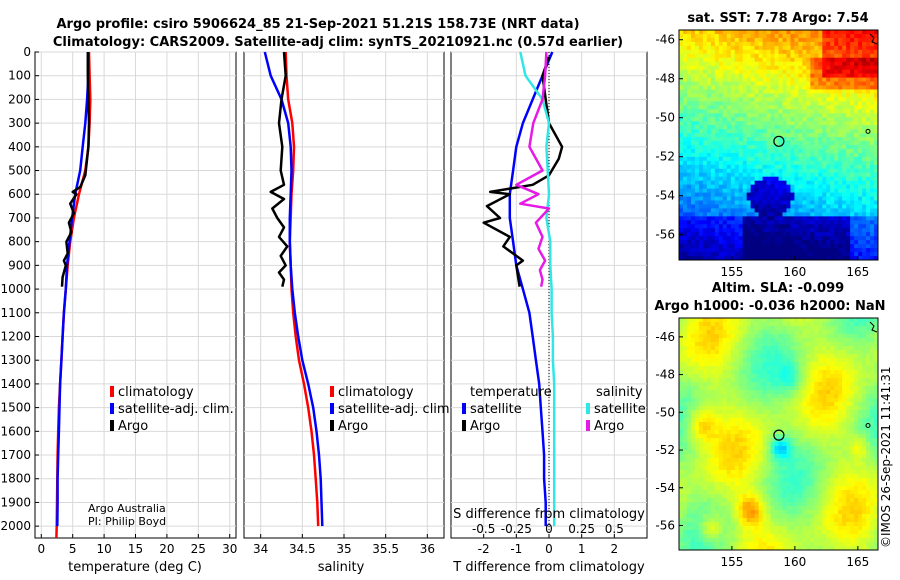 This screenshot has height=580, width=900. Describe the element at coordinates (15, 360) in the screenshot. I see `depth-tick-label: 1300` at that location.